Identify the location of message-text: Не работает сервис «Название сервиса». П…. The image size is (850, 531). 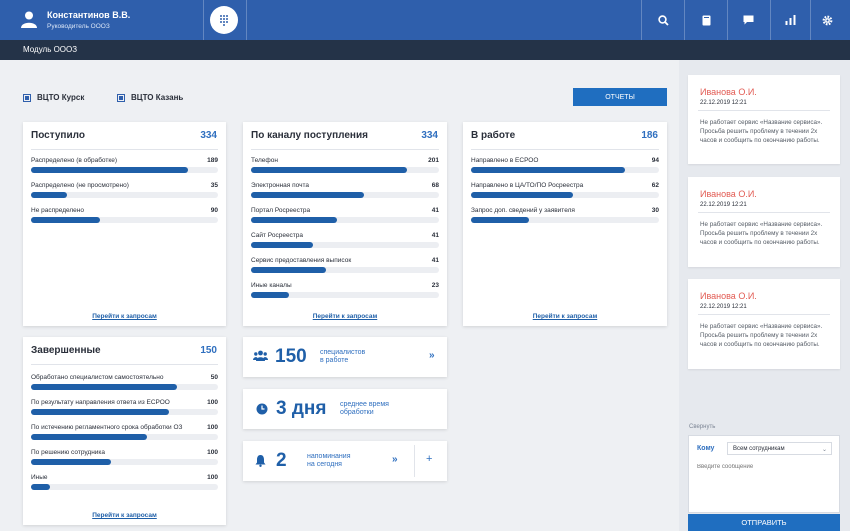
(761, 335).